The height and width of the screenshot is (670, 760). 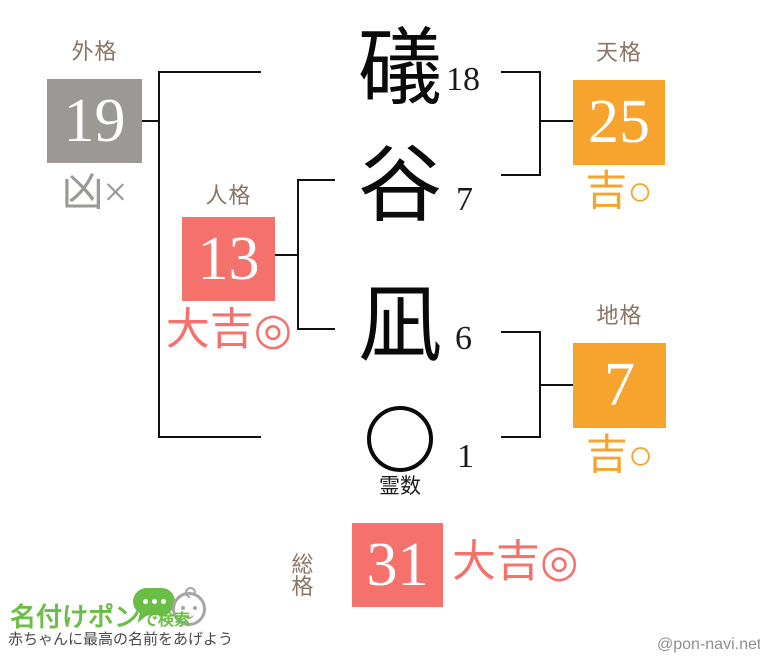 What do you see at coordinates (399, 69) in the screenshot?
I see `name-char-1: 礒` at bounding box center [399, 69].